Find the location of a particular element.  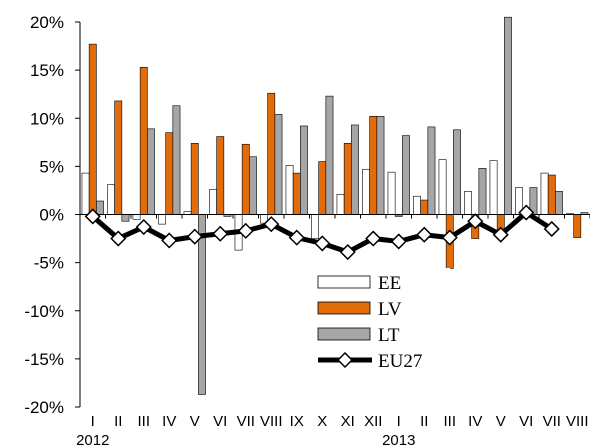

legend-swatch-lt is located at coordinates (344, 334).